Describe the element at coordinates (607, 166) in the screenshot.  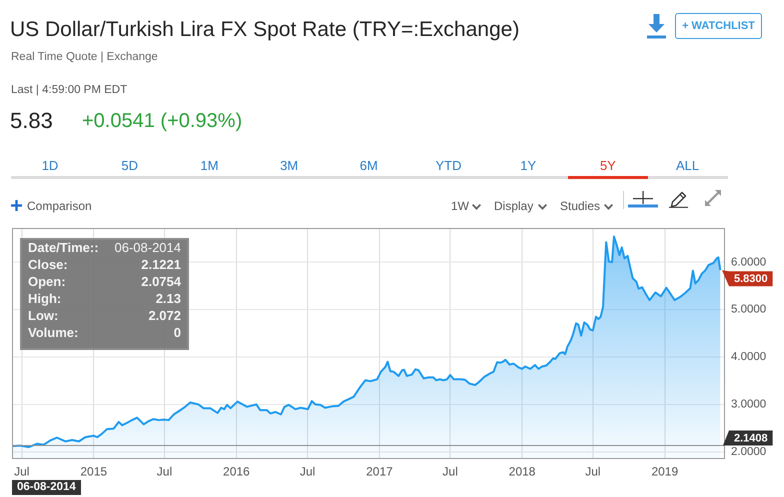
I see `text: 5Y` at that location.